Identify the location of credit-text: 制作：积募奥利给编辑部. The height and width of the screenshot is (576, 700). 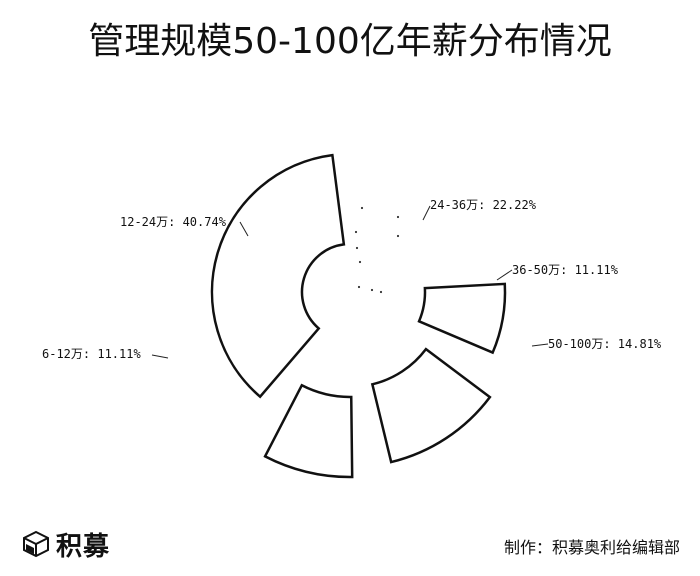
(591, 547).